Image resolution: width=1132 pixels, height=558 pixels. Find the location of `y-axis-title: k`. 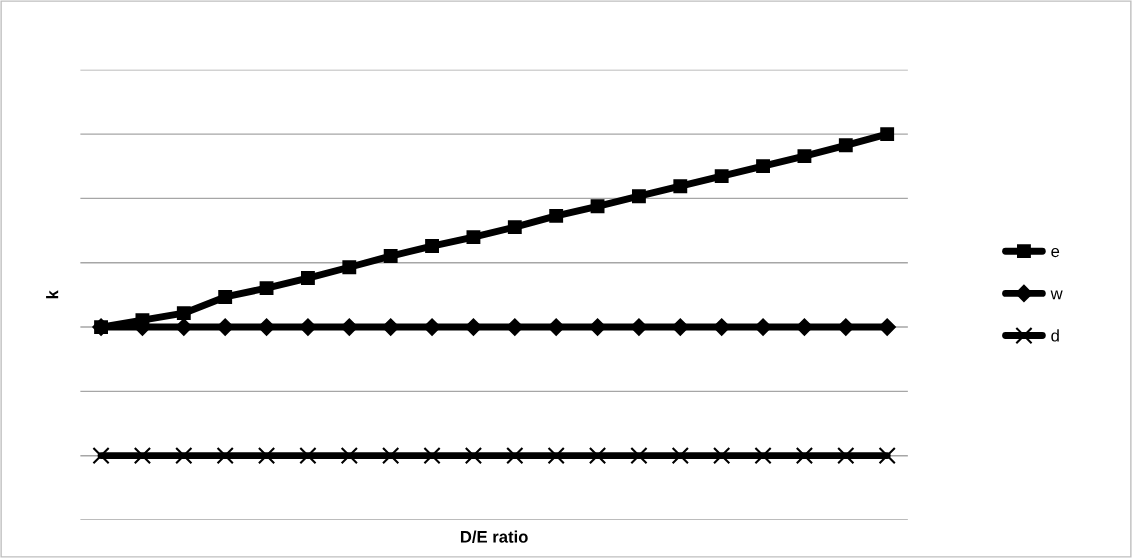

y-axis-title: k is located at coordinates (52, 294).